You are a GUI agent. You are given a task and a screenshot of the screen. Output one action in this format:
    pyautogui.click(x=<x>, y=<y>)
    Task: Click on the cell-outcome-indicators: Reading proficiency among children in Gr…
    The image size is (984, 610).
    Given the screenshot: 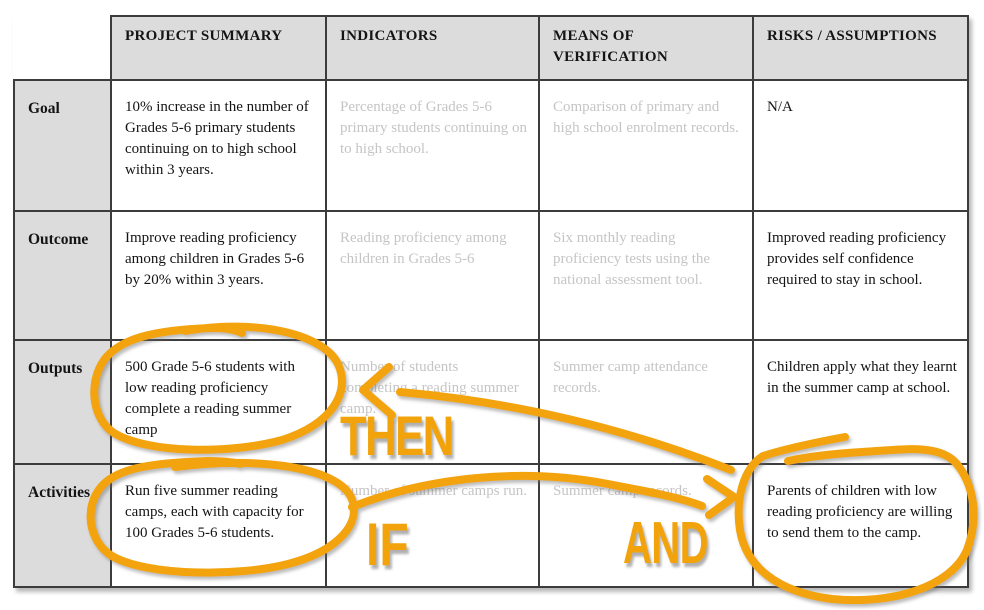 What is the action you would take?
    pyautogui.click(x=432, y=275)
    